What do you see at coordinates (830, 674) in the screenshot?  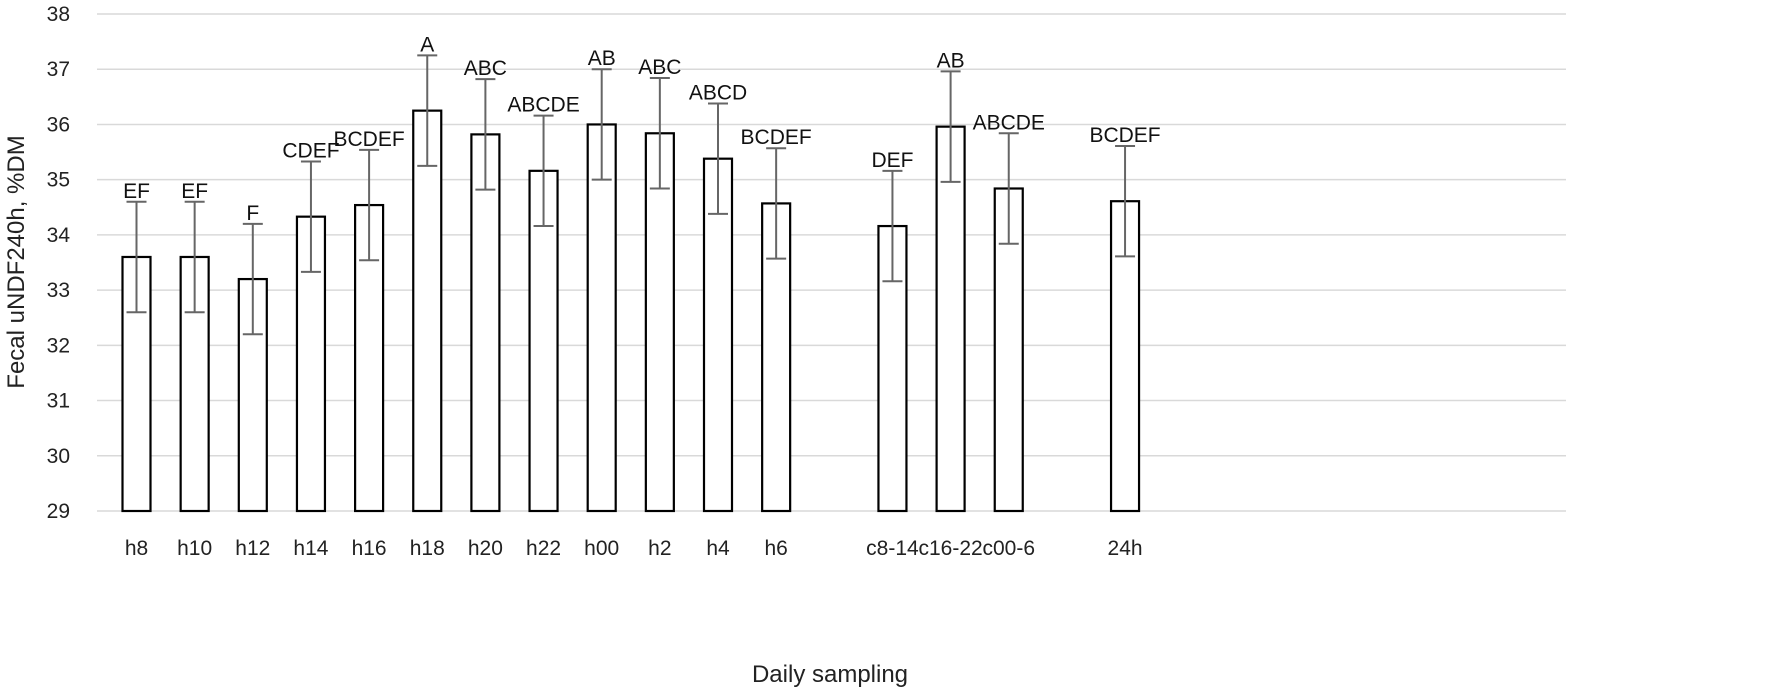 I see `x-axis-title: Daily sampling` at bounding box center [830, 674].